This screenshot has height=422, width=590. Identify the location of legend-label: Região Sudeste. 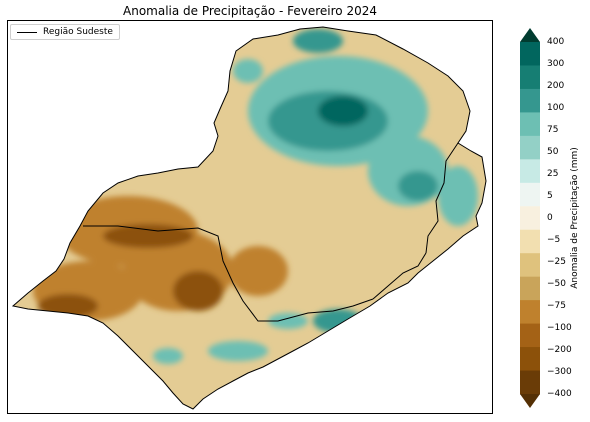
(78, 32).